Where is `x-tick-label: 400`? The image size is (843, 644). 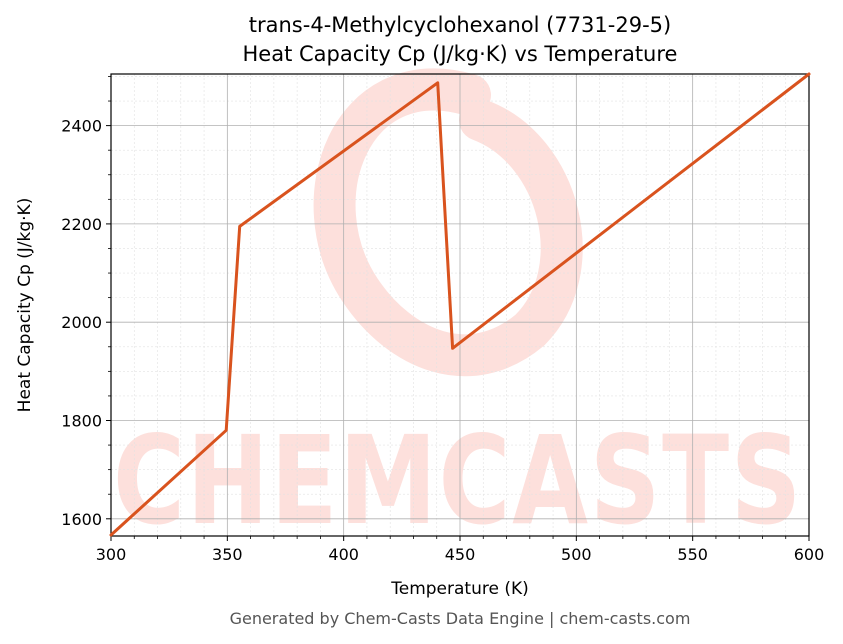 x-tick-label: 400 is located at coordinates (343, 554).